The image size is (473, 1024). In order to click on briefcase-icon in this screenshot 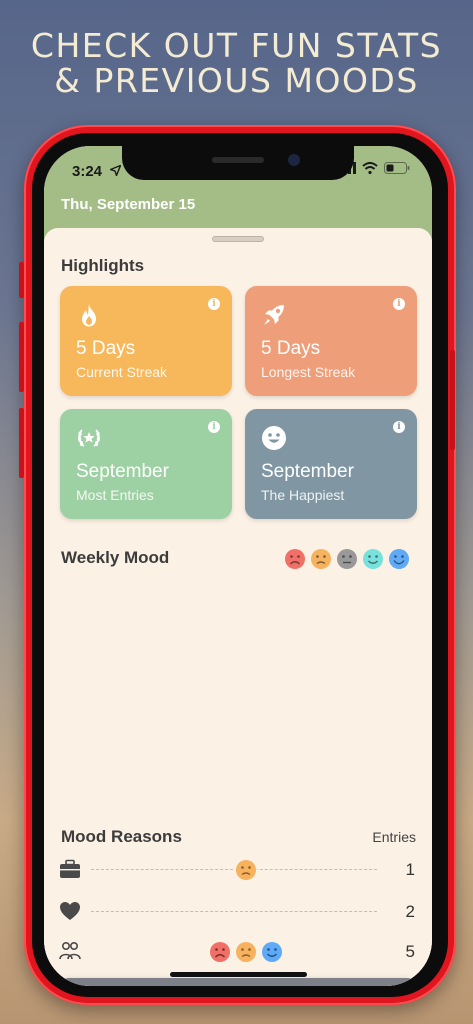, I will do `click(70, 868)`.